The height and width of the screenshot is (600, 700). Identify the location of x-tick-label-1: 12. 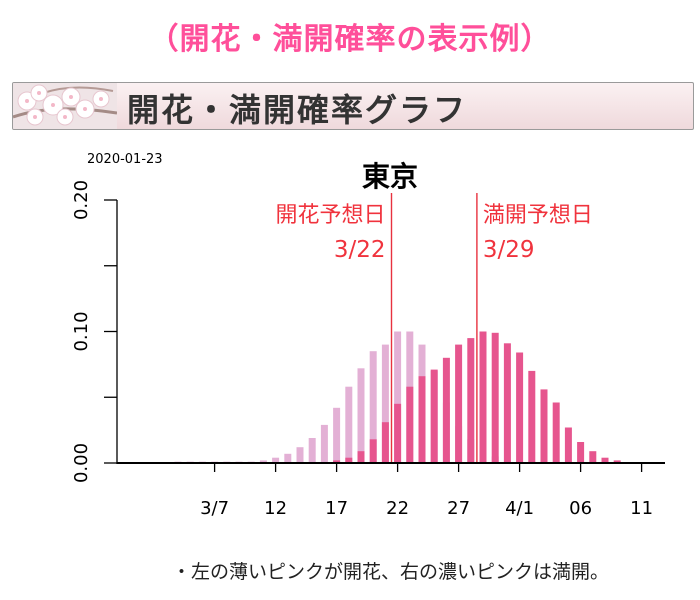
(275, 508).